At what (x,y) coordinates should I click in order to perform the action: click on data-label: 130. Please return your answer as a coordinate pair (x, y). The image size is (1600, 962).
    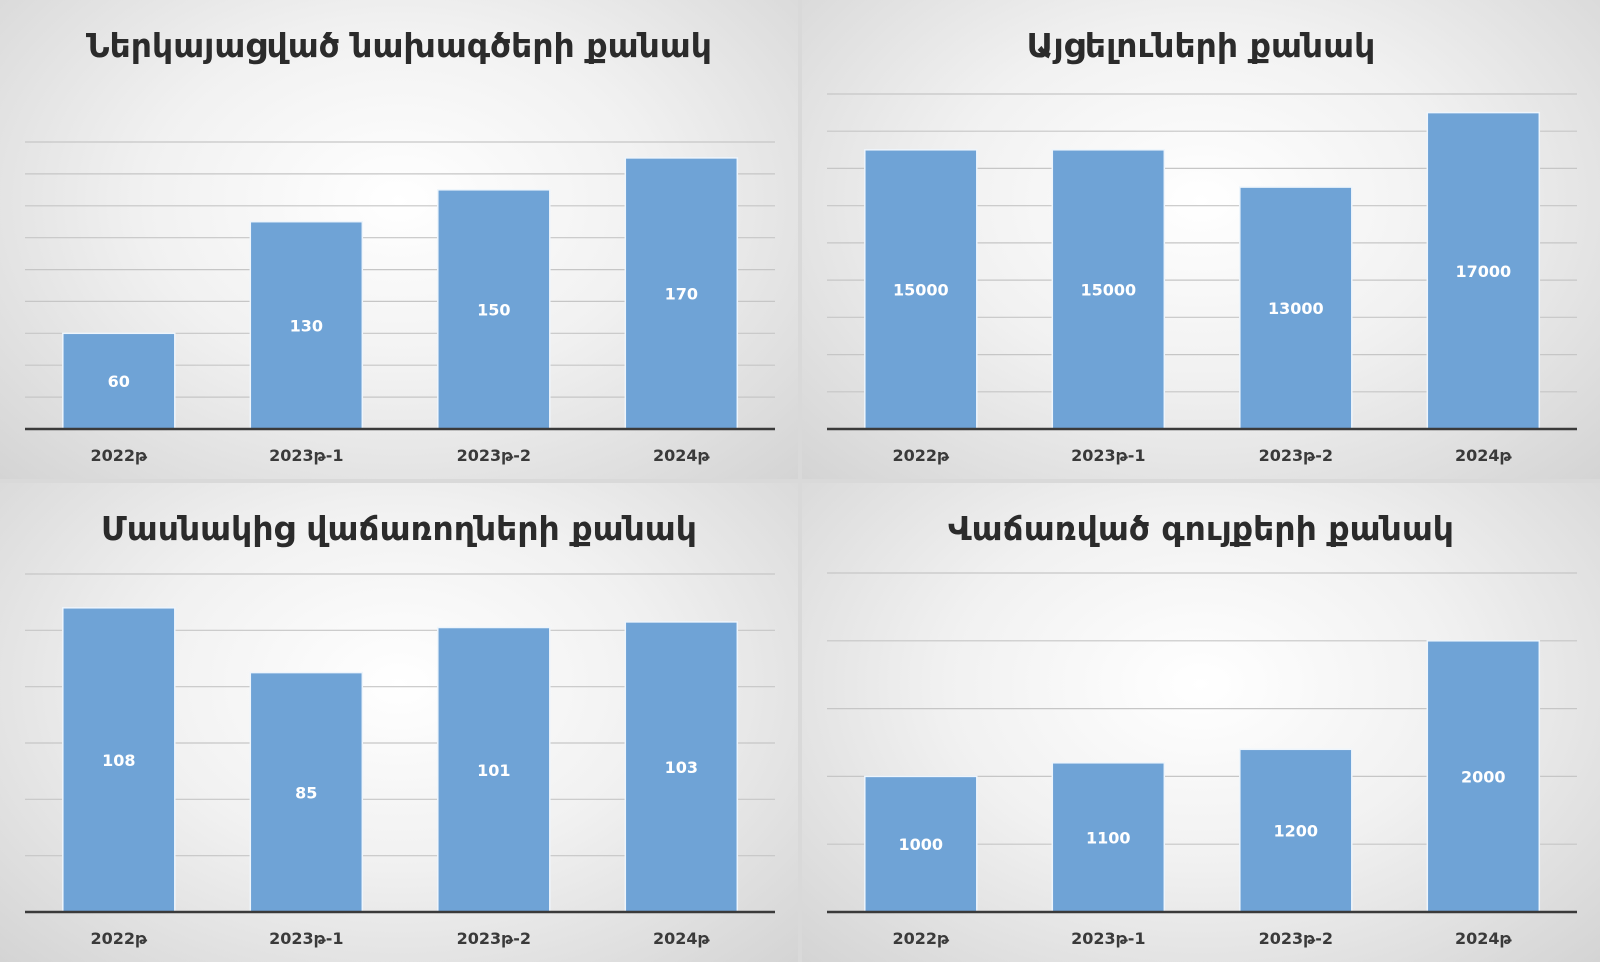
    Looking at the image, I should click on (306, 325).